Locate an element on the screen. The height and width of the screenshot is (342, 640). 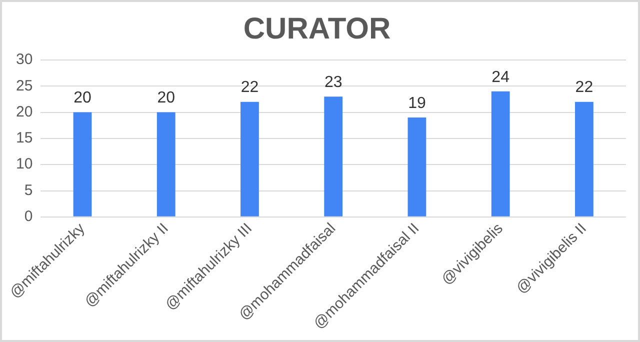
data-label: 23 is located at coordinates (333, 83).